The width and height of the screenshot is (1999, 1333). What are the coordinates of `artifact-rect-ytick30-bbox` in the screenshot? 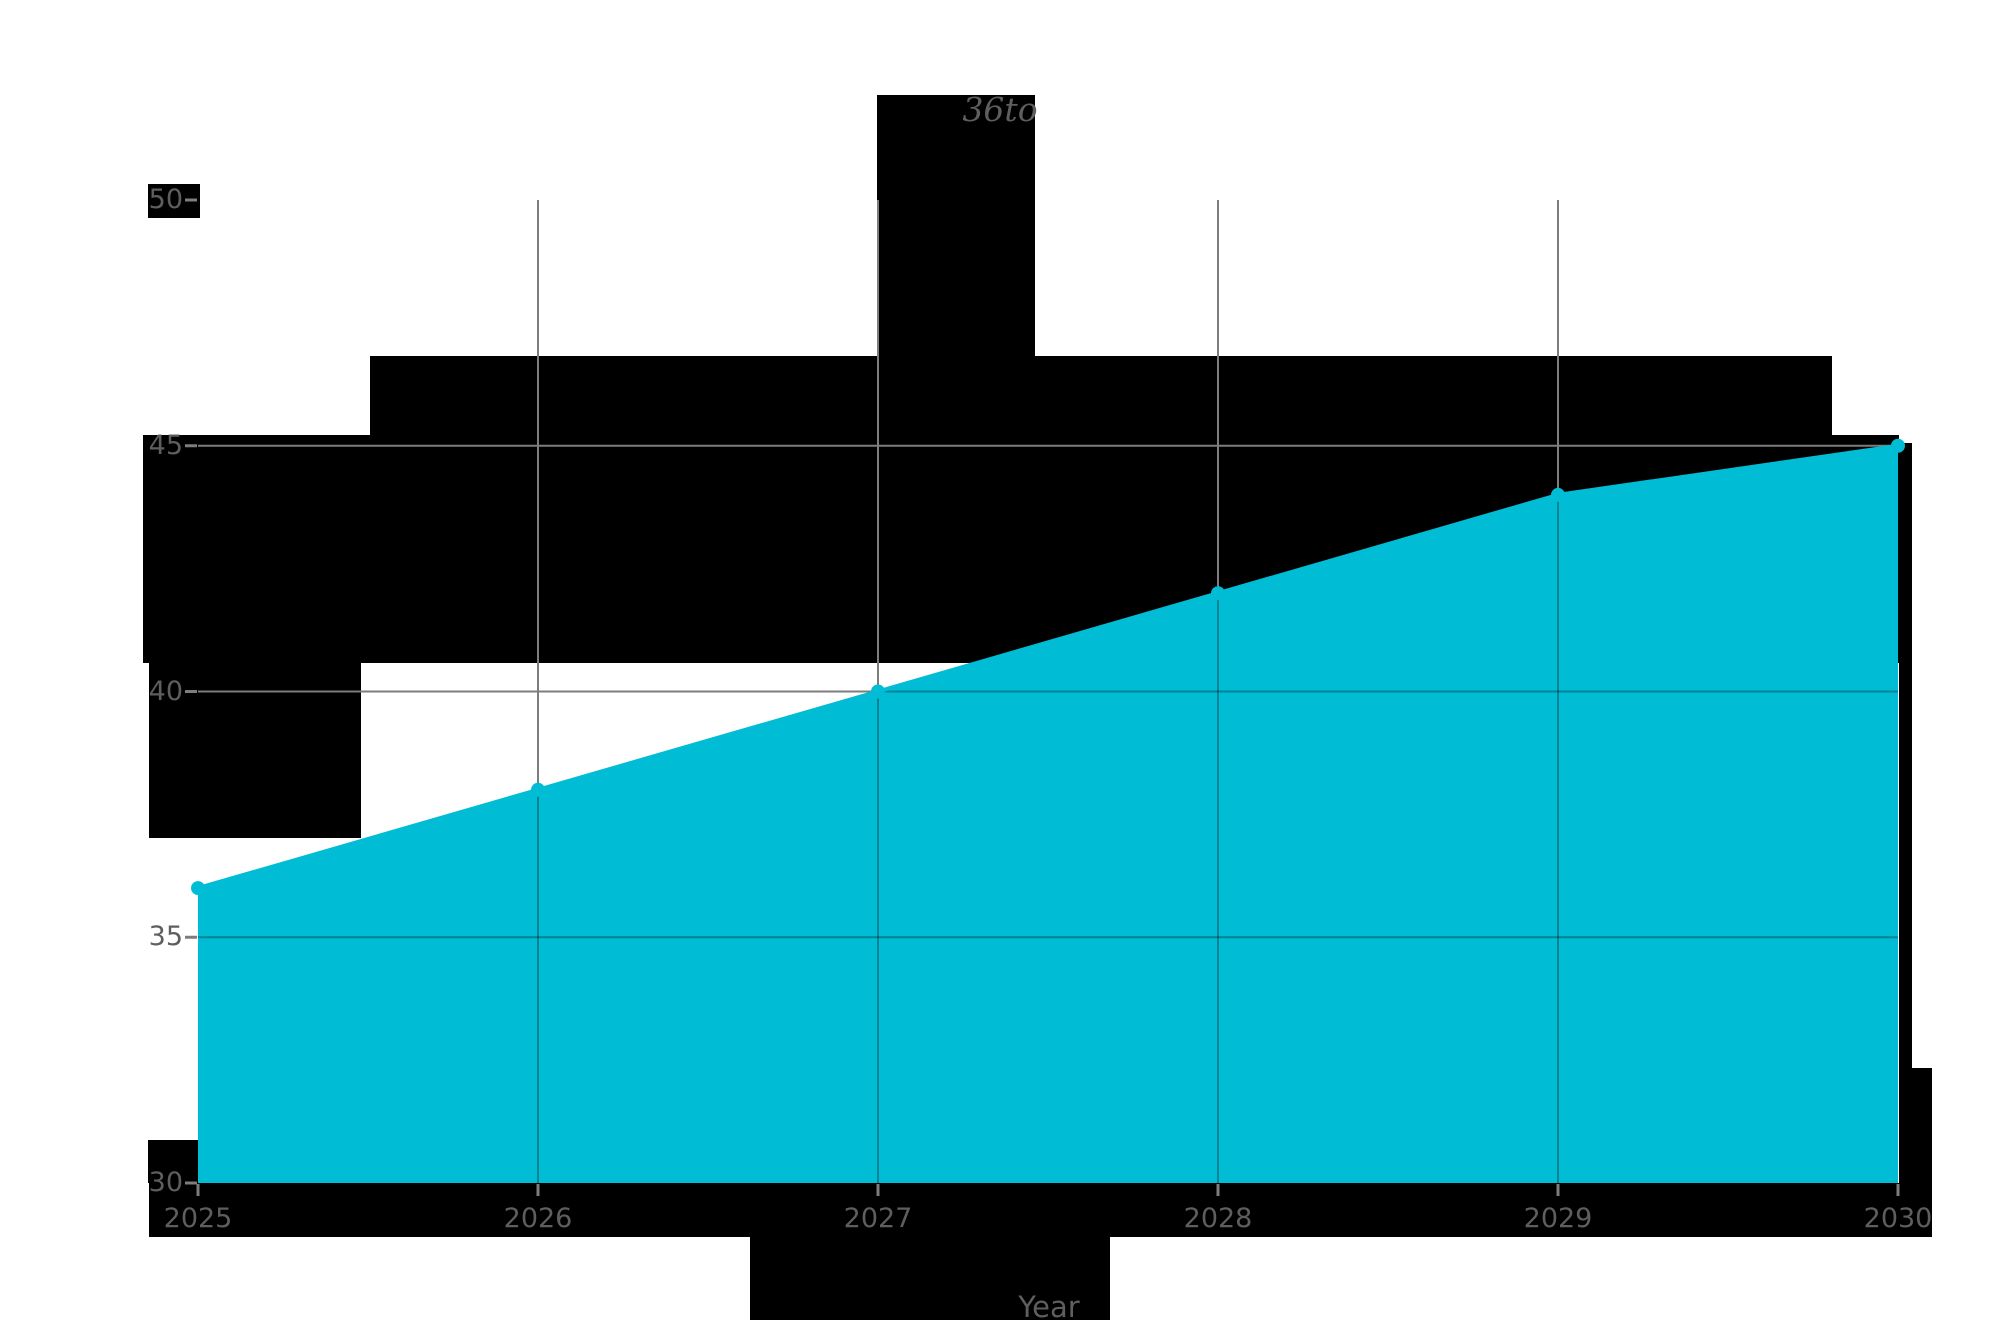 It's located at (173, 1161).